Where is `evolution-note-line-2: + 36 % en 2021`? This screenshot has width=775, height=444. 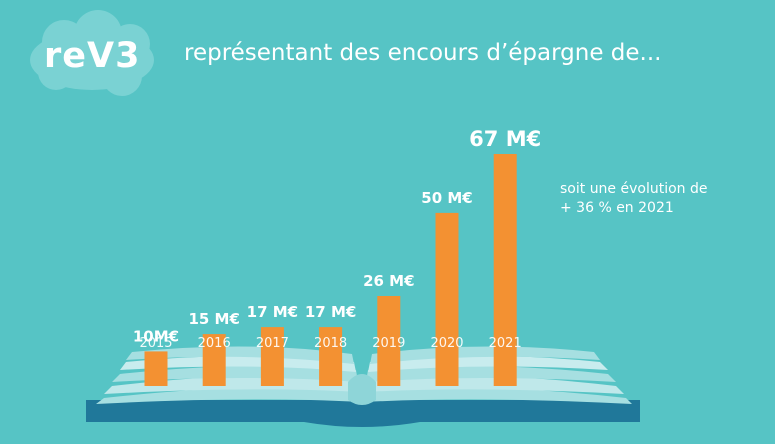 evolution-note-line-2: + 36 % en 2021 is located at coordinates (617, 208).